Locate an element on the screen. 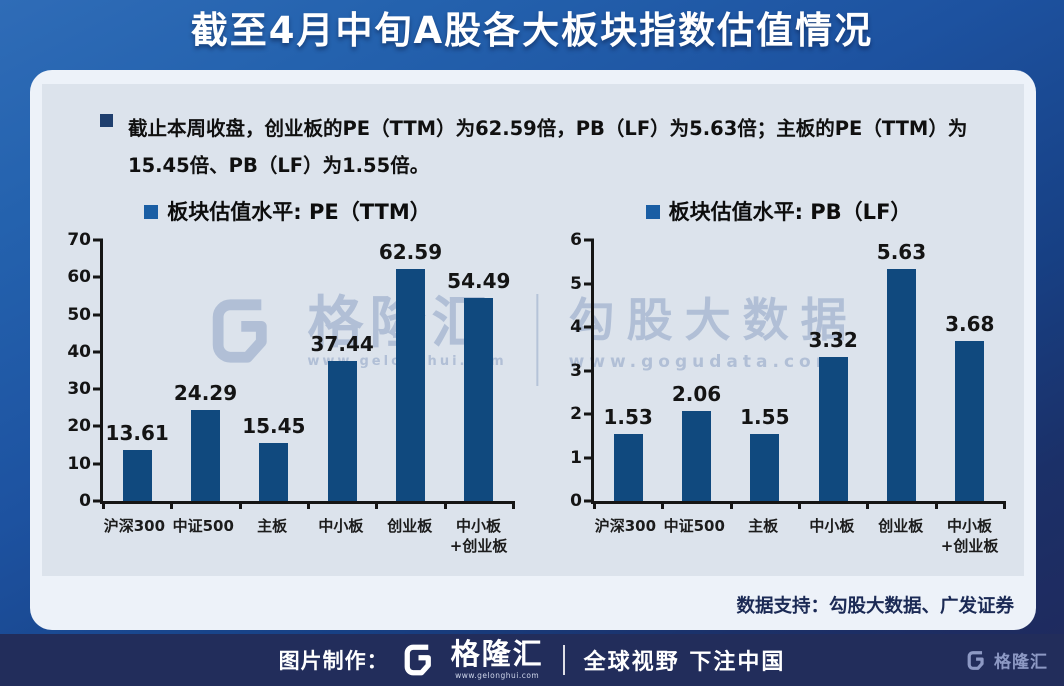  bar-slot: 5.63 is located at coordinates (901, 370).